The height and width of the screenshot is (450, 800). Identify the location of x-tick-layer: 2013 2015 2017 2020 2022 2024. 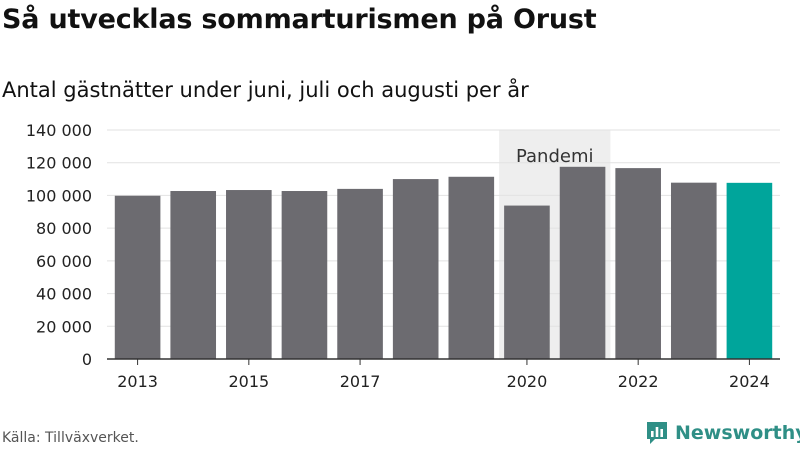
(443, 375).